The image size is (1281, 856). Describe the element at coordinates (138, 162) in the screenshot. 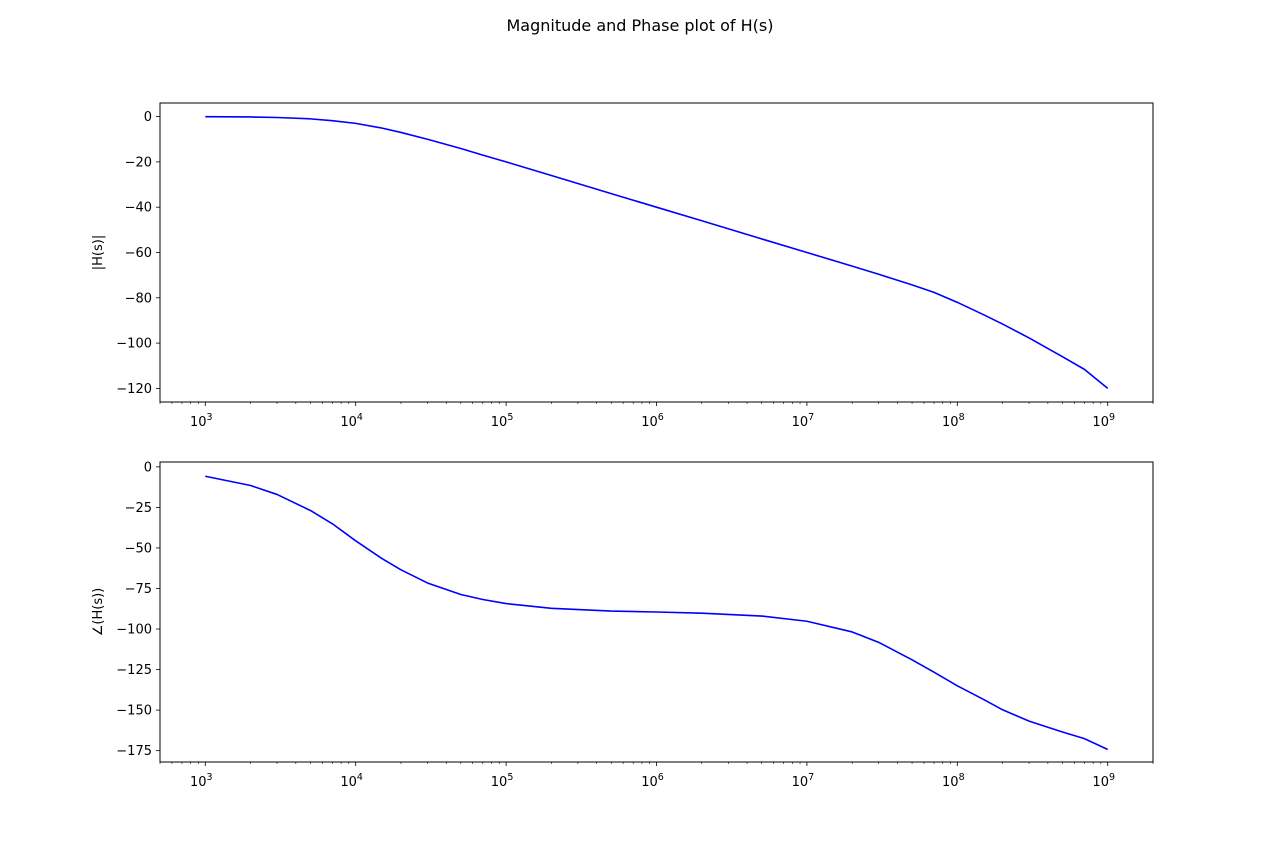

I see `magnitude-ytick-label: −20` at that location.